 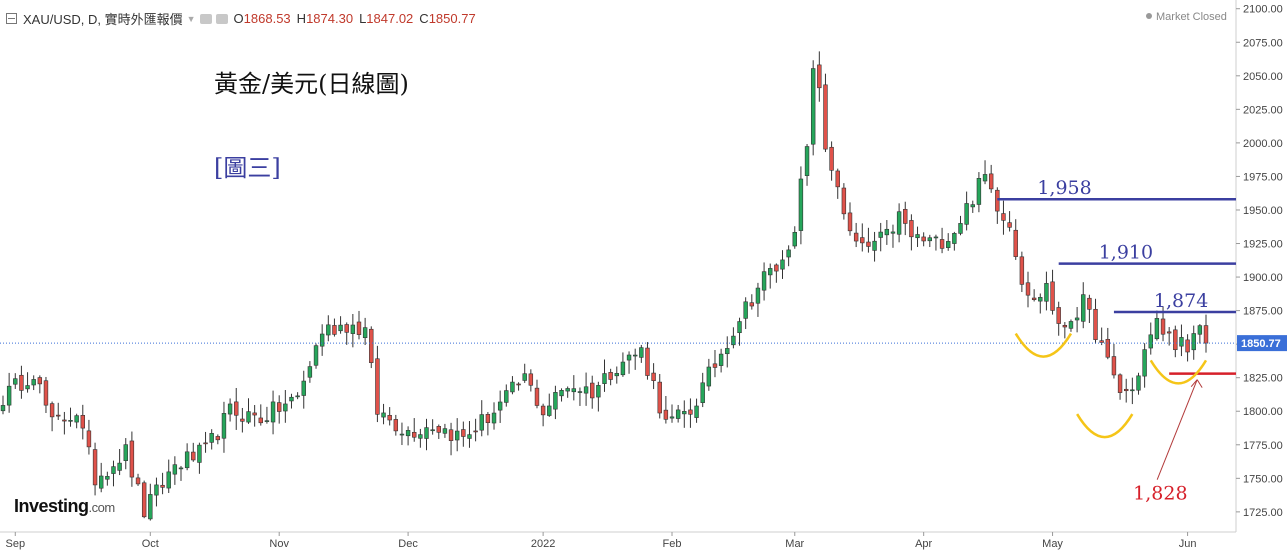 I want to click on level-label: 1,958, so click(x=1064, y=188).